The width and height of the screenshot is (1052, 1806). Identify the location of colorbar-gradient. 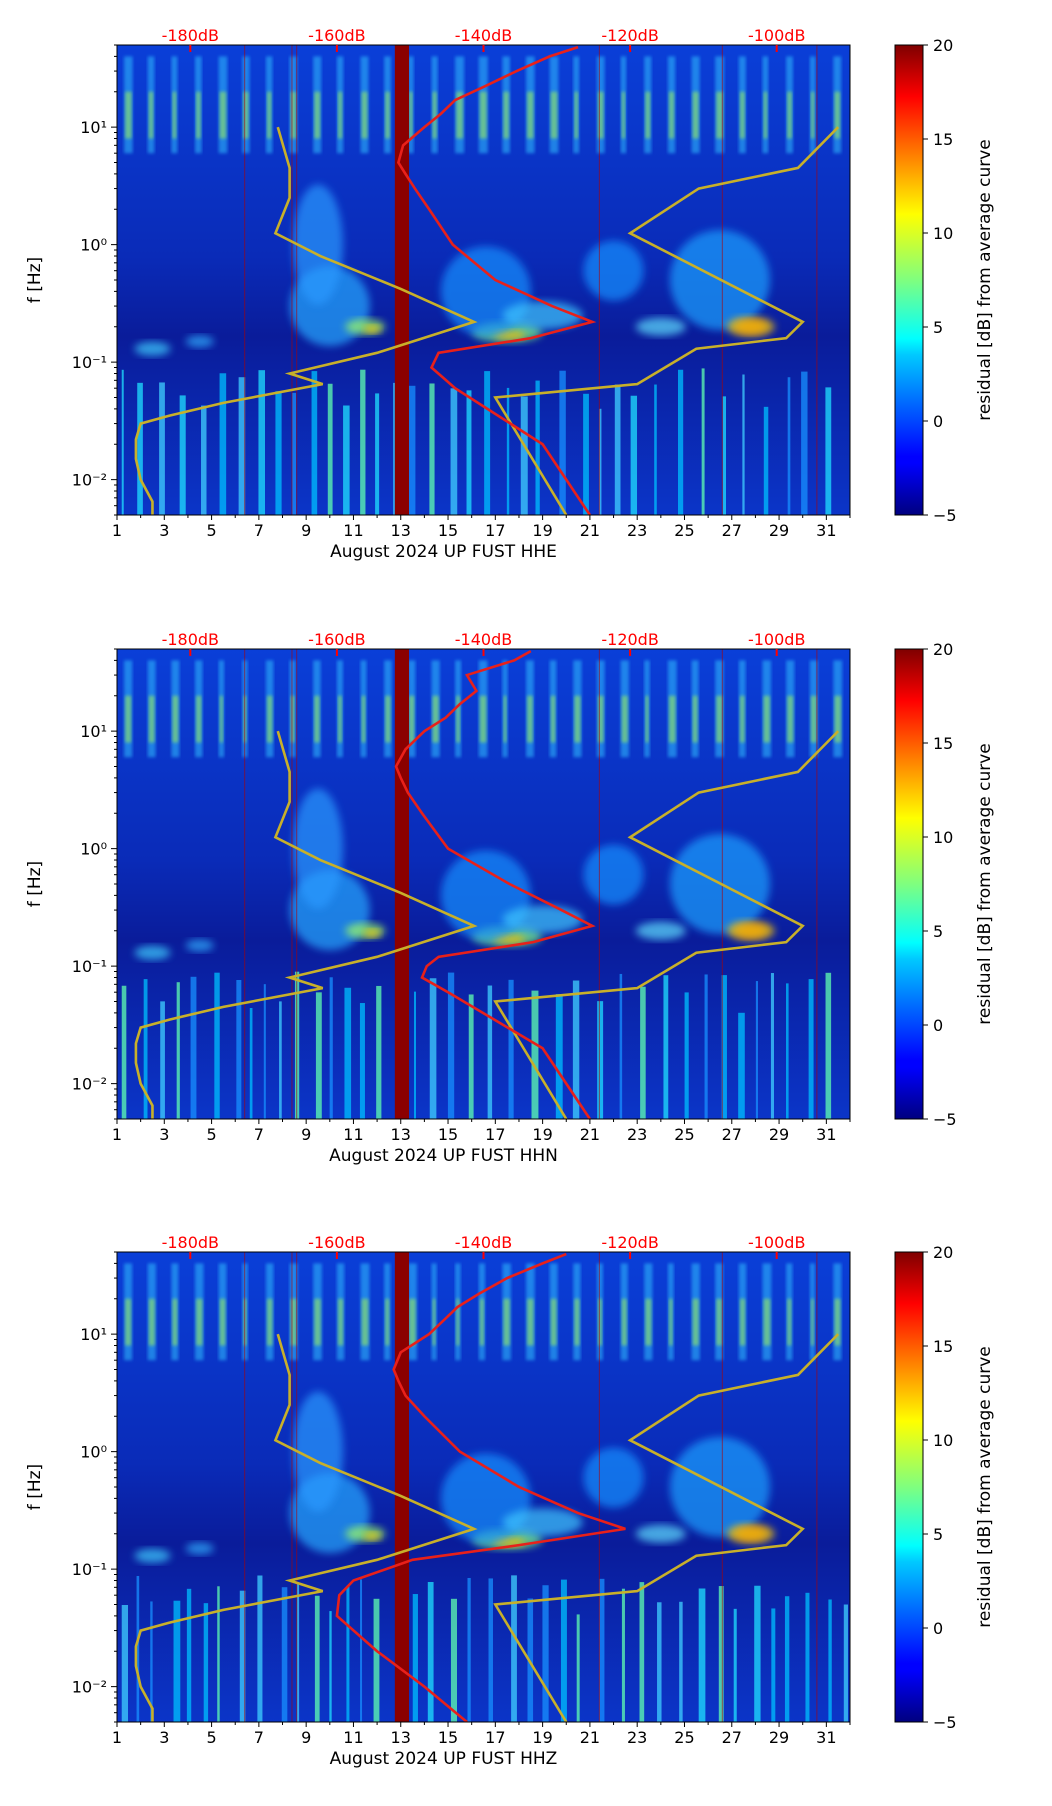
(909, 884).